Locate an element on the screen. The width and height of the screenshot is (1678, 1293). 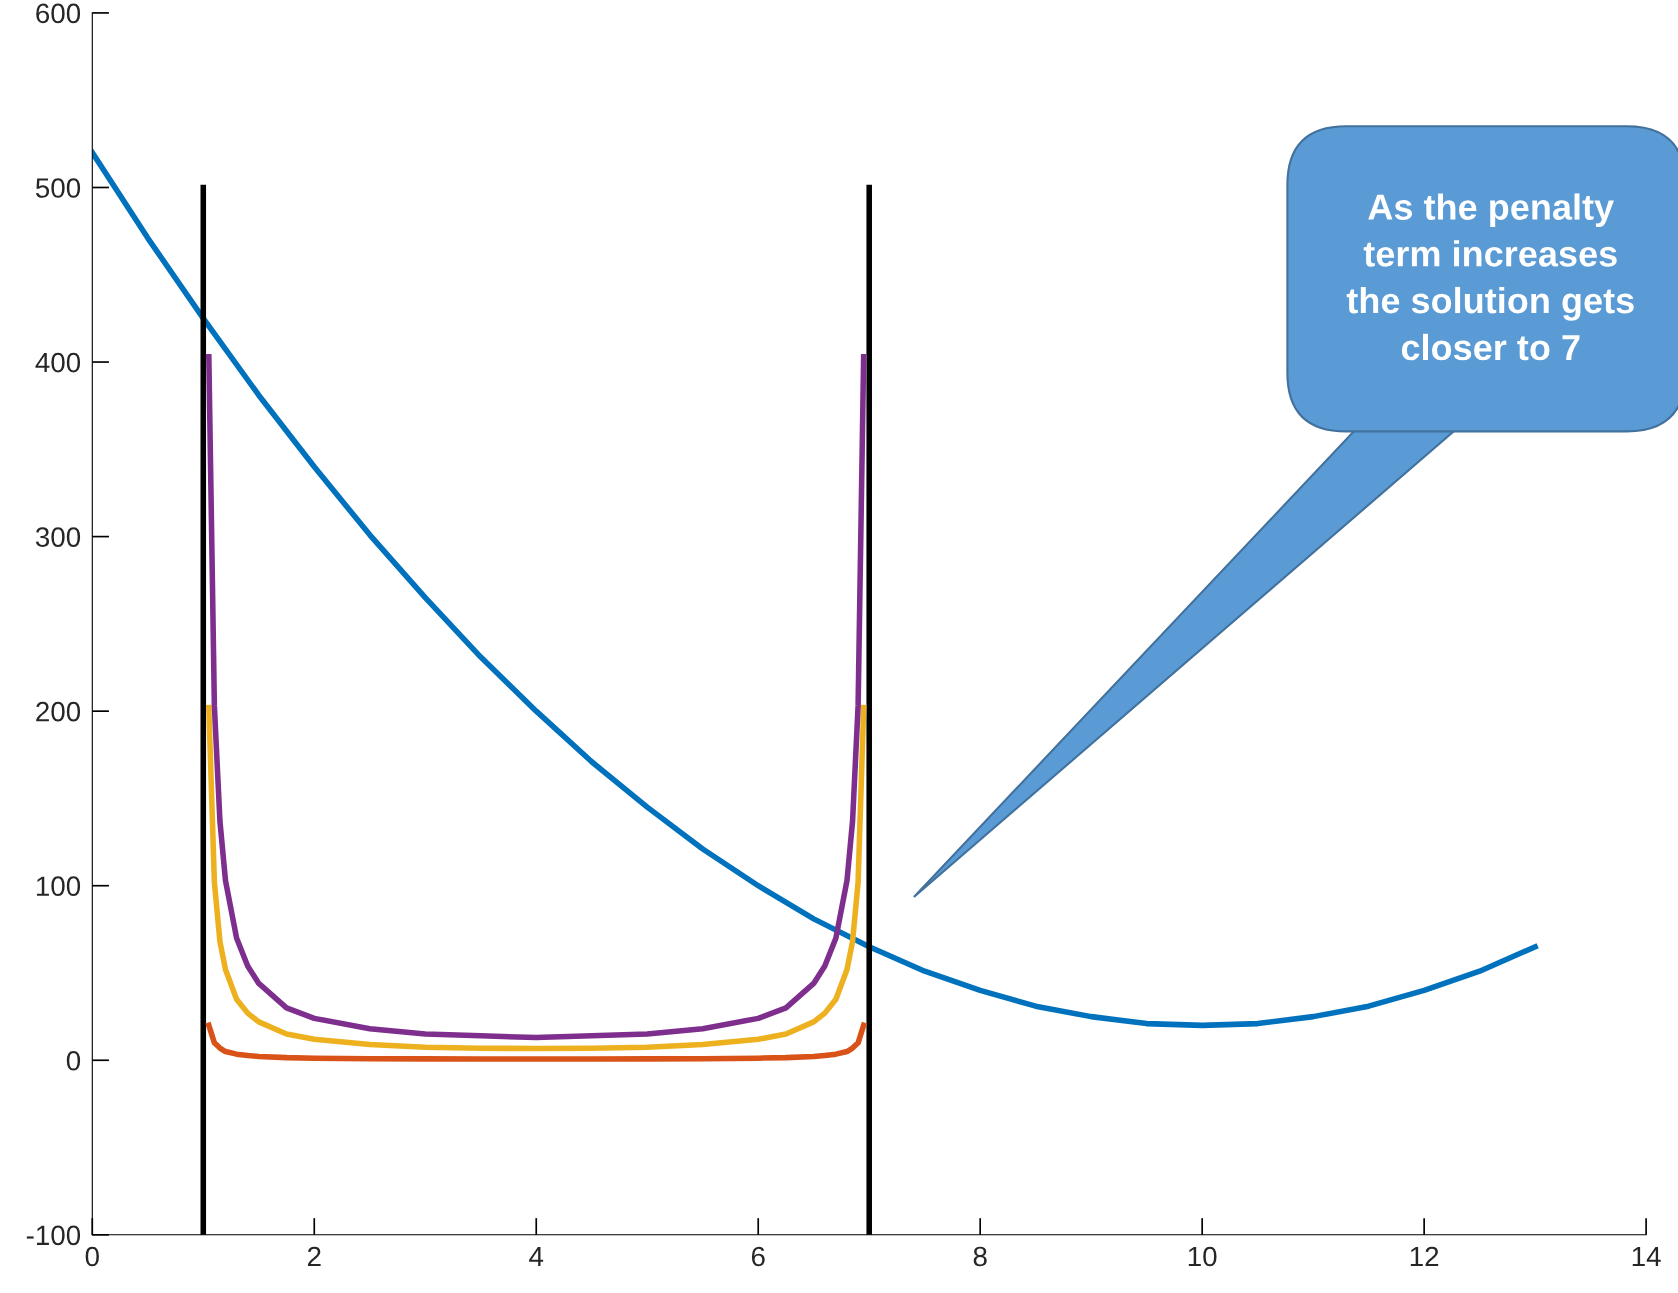
annotation: As the penalty term increases the solution gets closer to 7 is located at coordinates (1490, 277).